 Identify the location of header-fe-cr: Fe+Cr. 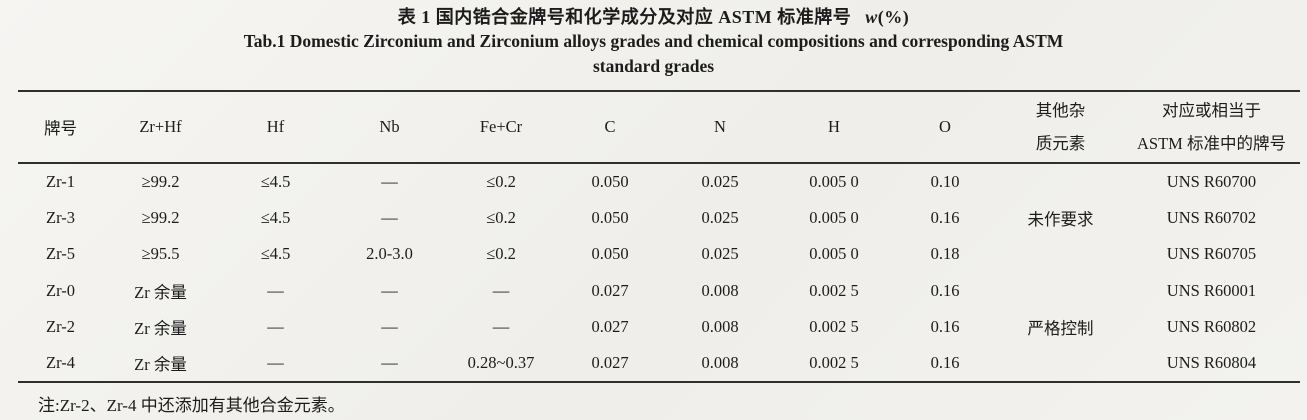
(501, 127).